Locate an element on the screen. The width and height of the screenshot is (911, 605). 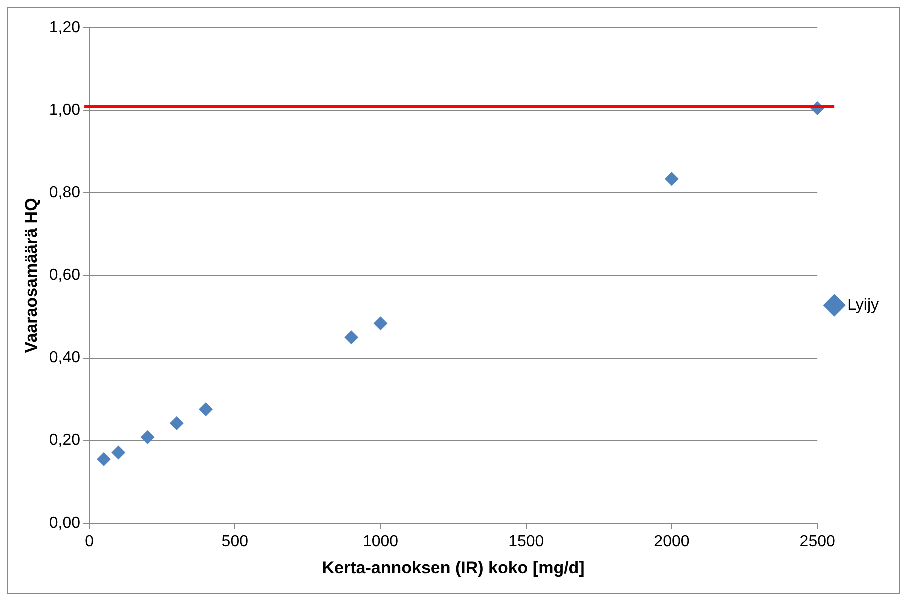
x-tick-label: 0 is located at coordinates (89, 541).